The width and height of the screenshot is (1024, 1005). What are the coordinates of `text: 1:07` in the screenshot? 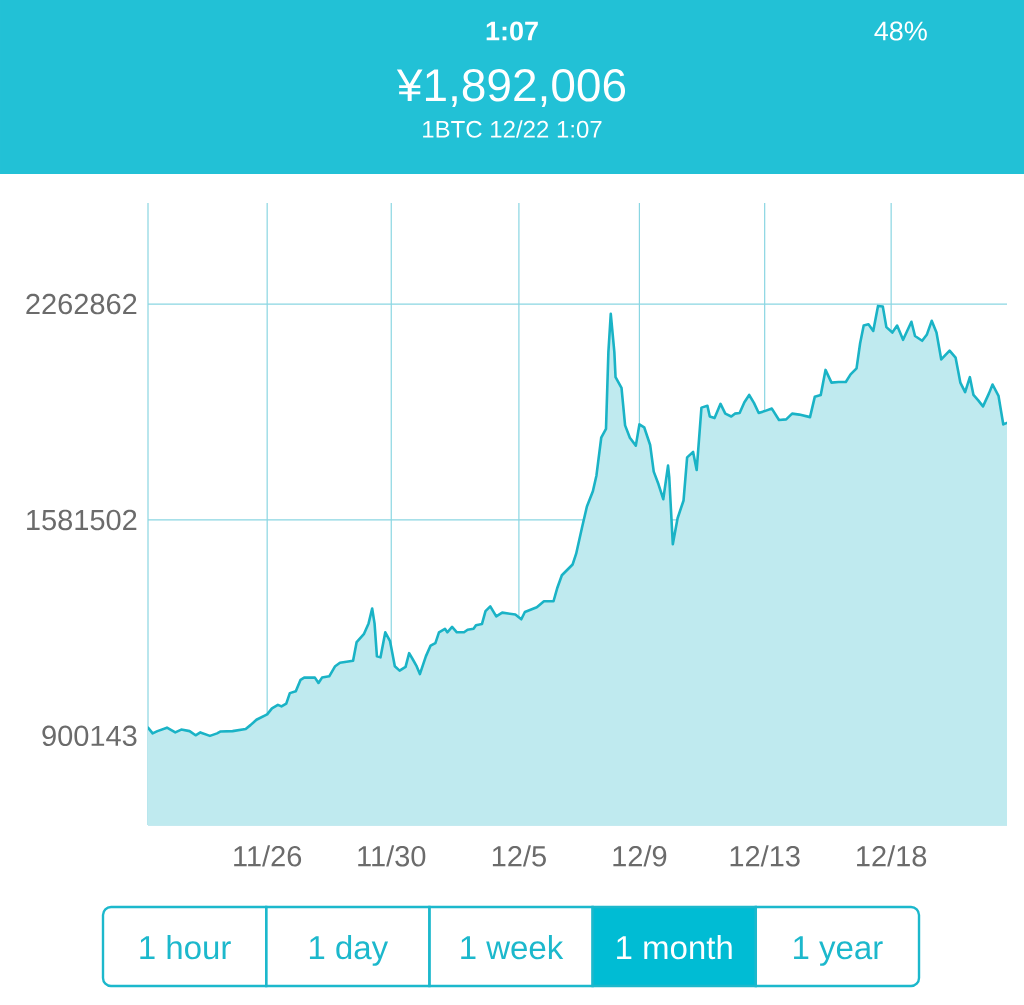 It's located at (512, 31).